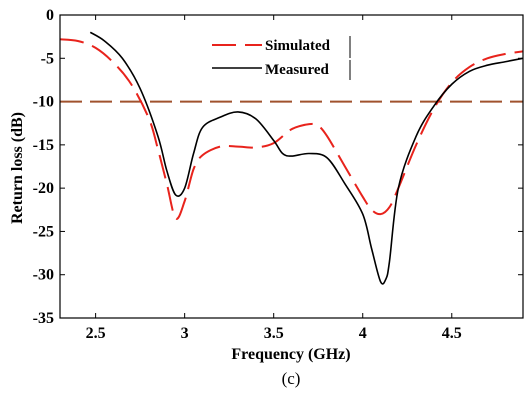 The width and height of the screenshot is (526, 418). Describe the element at coordinates (43, 188) in the screenshot. I see `y-tick-label: -20` at that location.